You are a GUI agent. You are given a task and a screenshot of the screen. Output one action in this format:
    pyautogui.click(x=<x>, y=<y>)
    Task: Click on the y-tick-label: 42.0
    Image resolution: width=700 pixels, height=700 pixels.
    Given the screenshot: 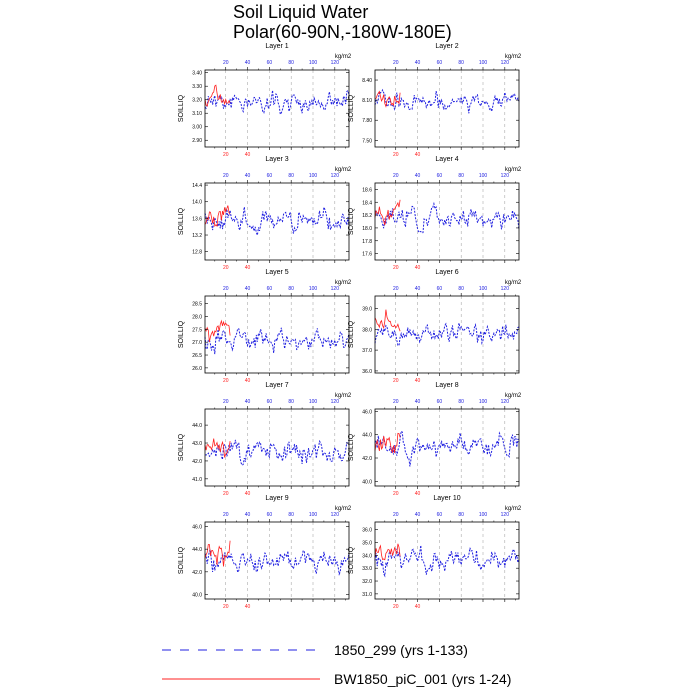 What is the action you would take?
    pyautogui.click(x=367, y=459)
    